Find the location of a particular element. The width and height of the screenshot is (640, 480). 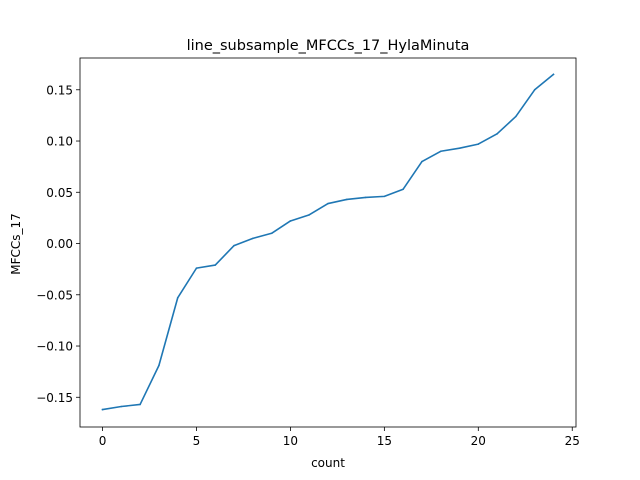

chart-title: line_subsample_MFCCs_17_HylaMinuta is located at coordinates (328, 46).